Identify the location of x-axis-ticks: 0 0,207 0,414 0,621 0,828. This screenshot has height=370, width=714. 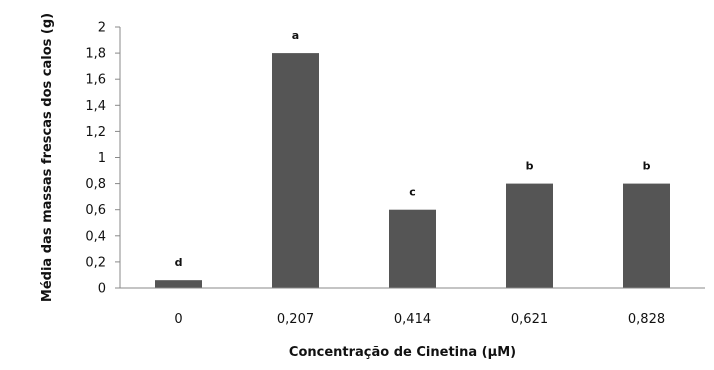
(419, 319).